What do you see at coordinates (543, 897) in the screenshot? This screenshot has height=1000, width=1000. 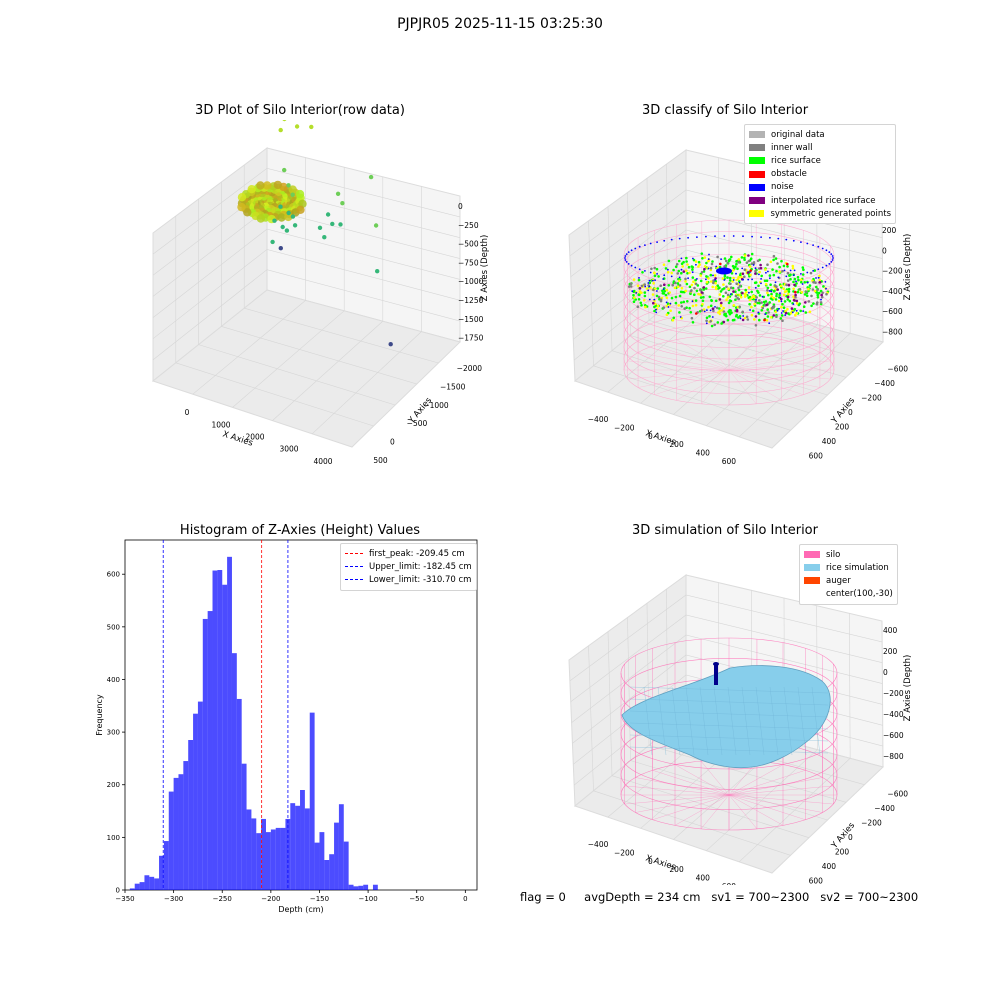 I see `status-flag: flag = 0` at bounding box center [543, 897].